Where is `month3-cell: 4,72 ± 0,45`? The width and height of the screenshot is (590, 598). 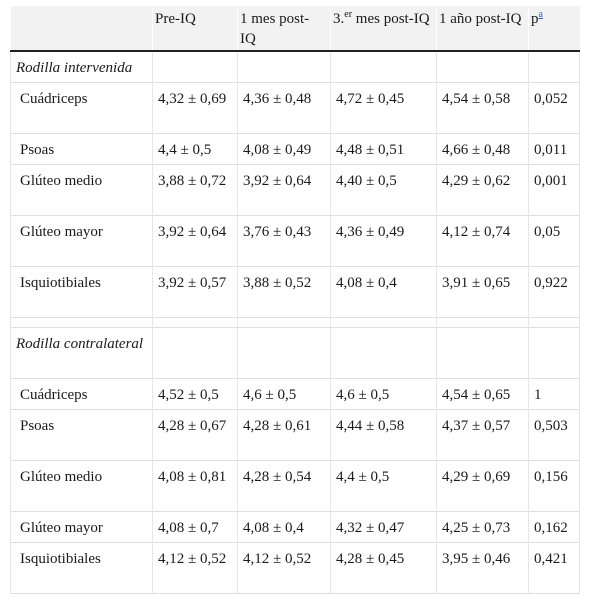
month3-cell: 4,72 ± 0,45 is located at coordinates (383, 108).